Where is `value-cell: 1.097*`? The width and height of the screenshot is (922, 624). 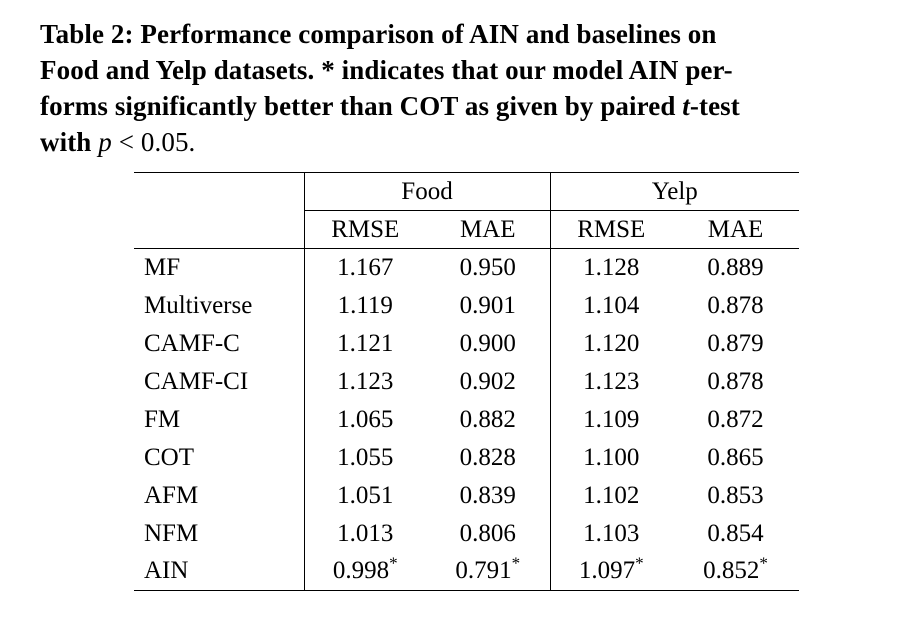
value-cell: 1.097* is located at coordinates (610, 571).